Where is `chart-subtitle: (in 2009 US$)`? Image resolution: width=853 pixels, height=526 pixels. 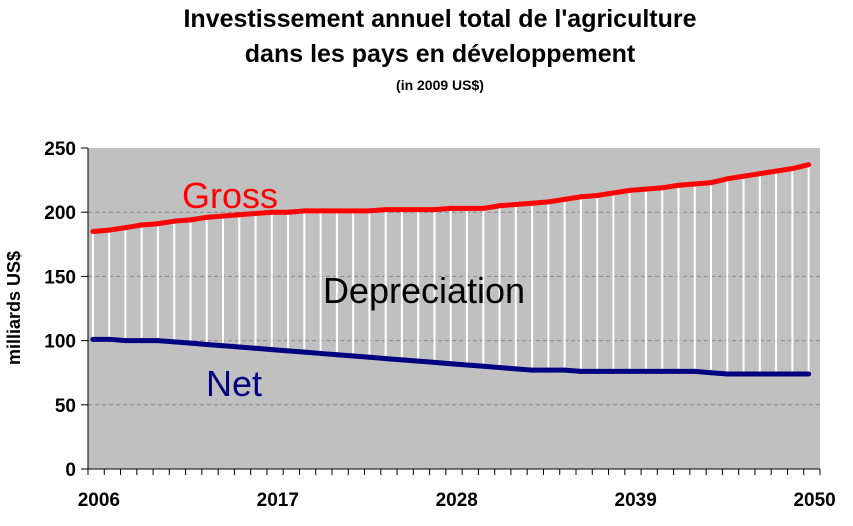
chart-subtitle: (in 2009 US$) is located at coordinates (440, 85).